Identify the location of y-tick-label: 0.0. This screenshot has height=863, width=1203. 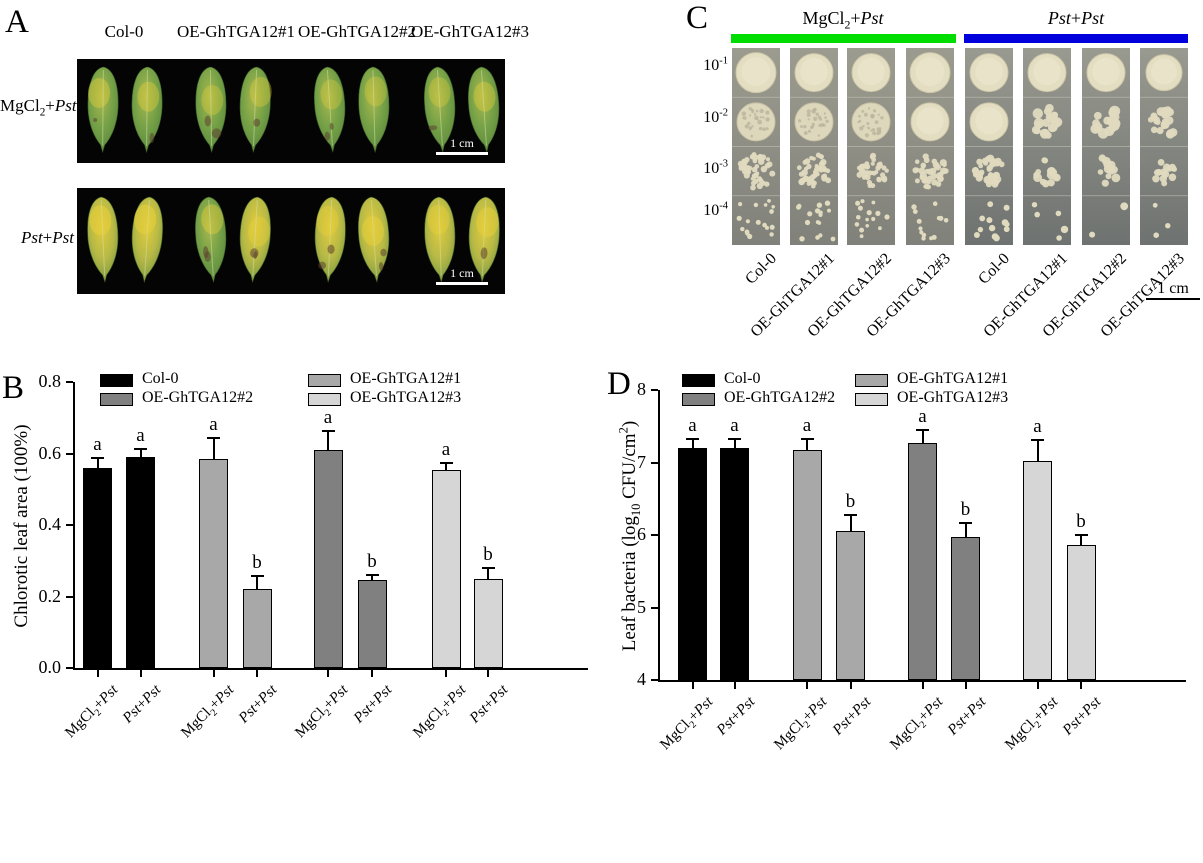
(50, 667).